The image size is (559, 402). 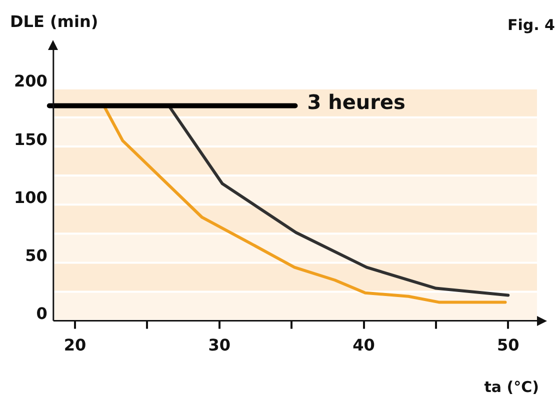 What do you see at coordinates (42, 314) in the screenshot?
I see `y-tick-label: 0` at bounding box center [42, 314].